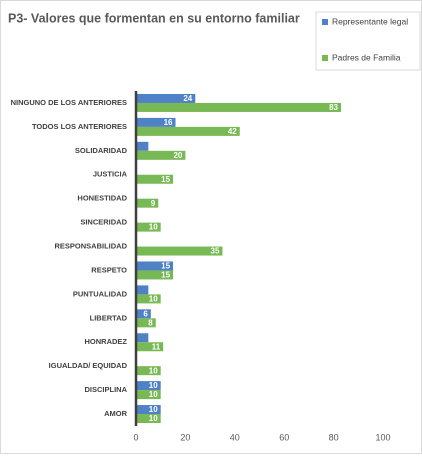 Image resolution: width=422 pixels, height=459 pixels. Describe the element at coordinates (235, 437) in the screenshot. I see `x-tick-label: 40` at that location.